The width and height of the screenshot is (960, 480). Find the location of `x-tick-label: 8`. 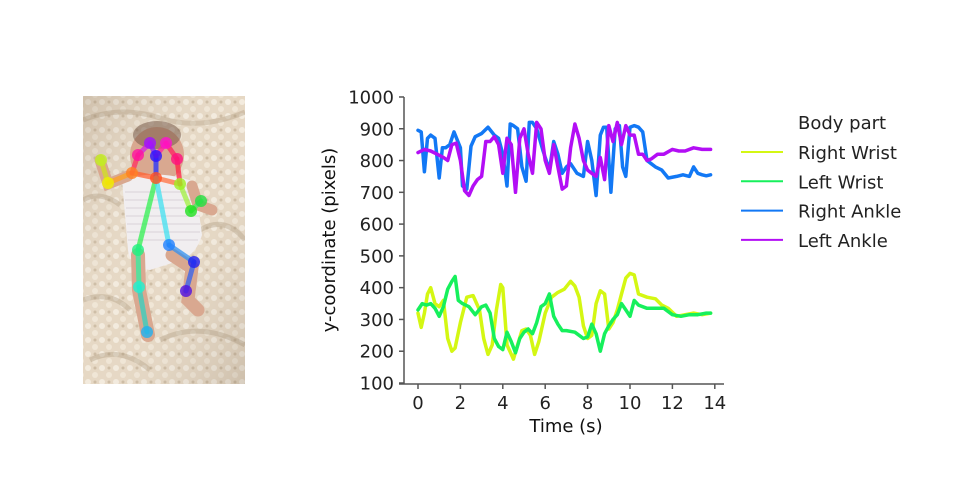

x-tick-label: 8 is located at coordinates (587, 403).